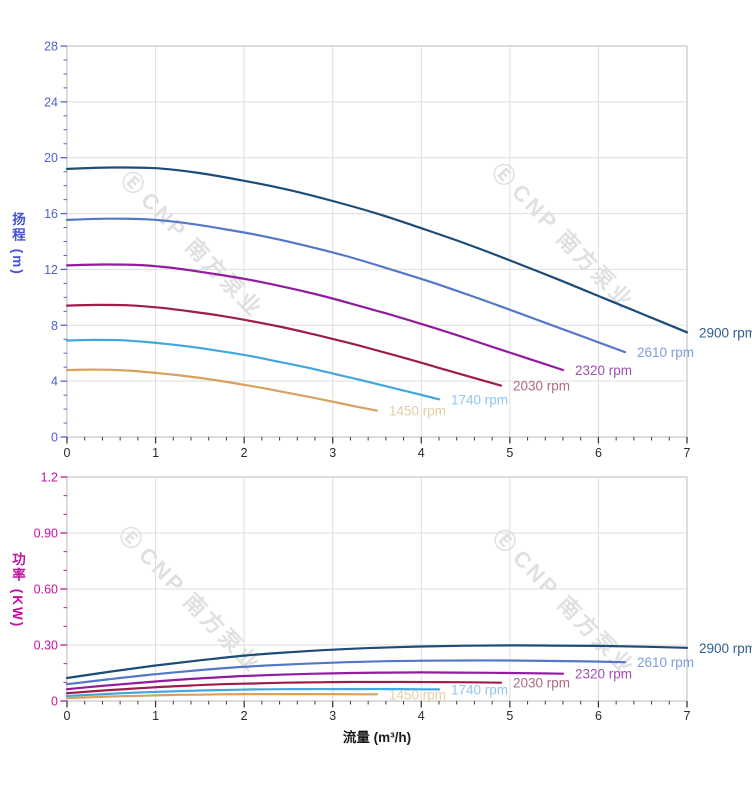  I want to click on power-axis-title: 功率 (KW), so click(17, 590).